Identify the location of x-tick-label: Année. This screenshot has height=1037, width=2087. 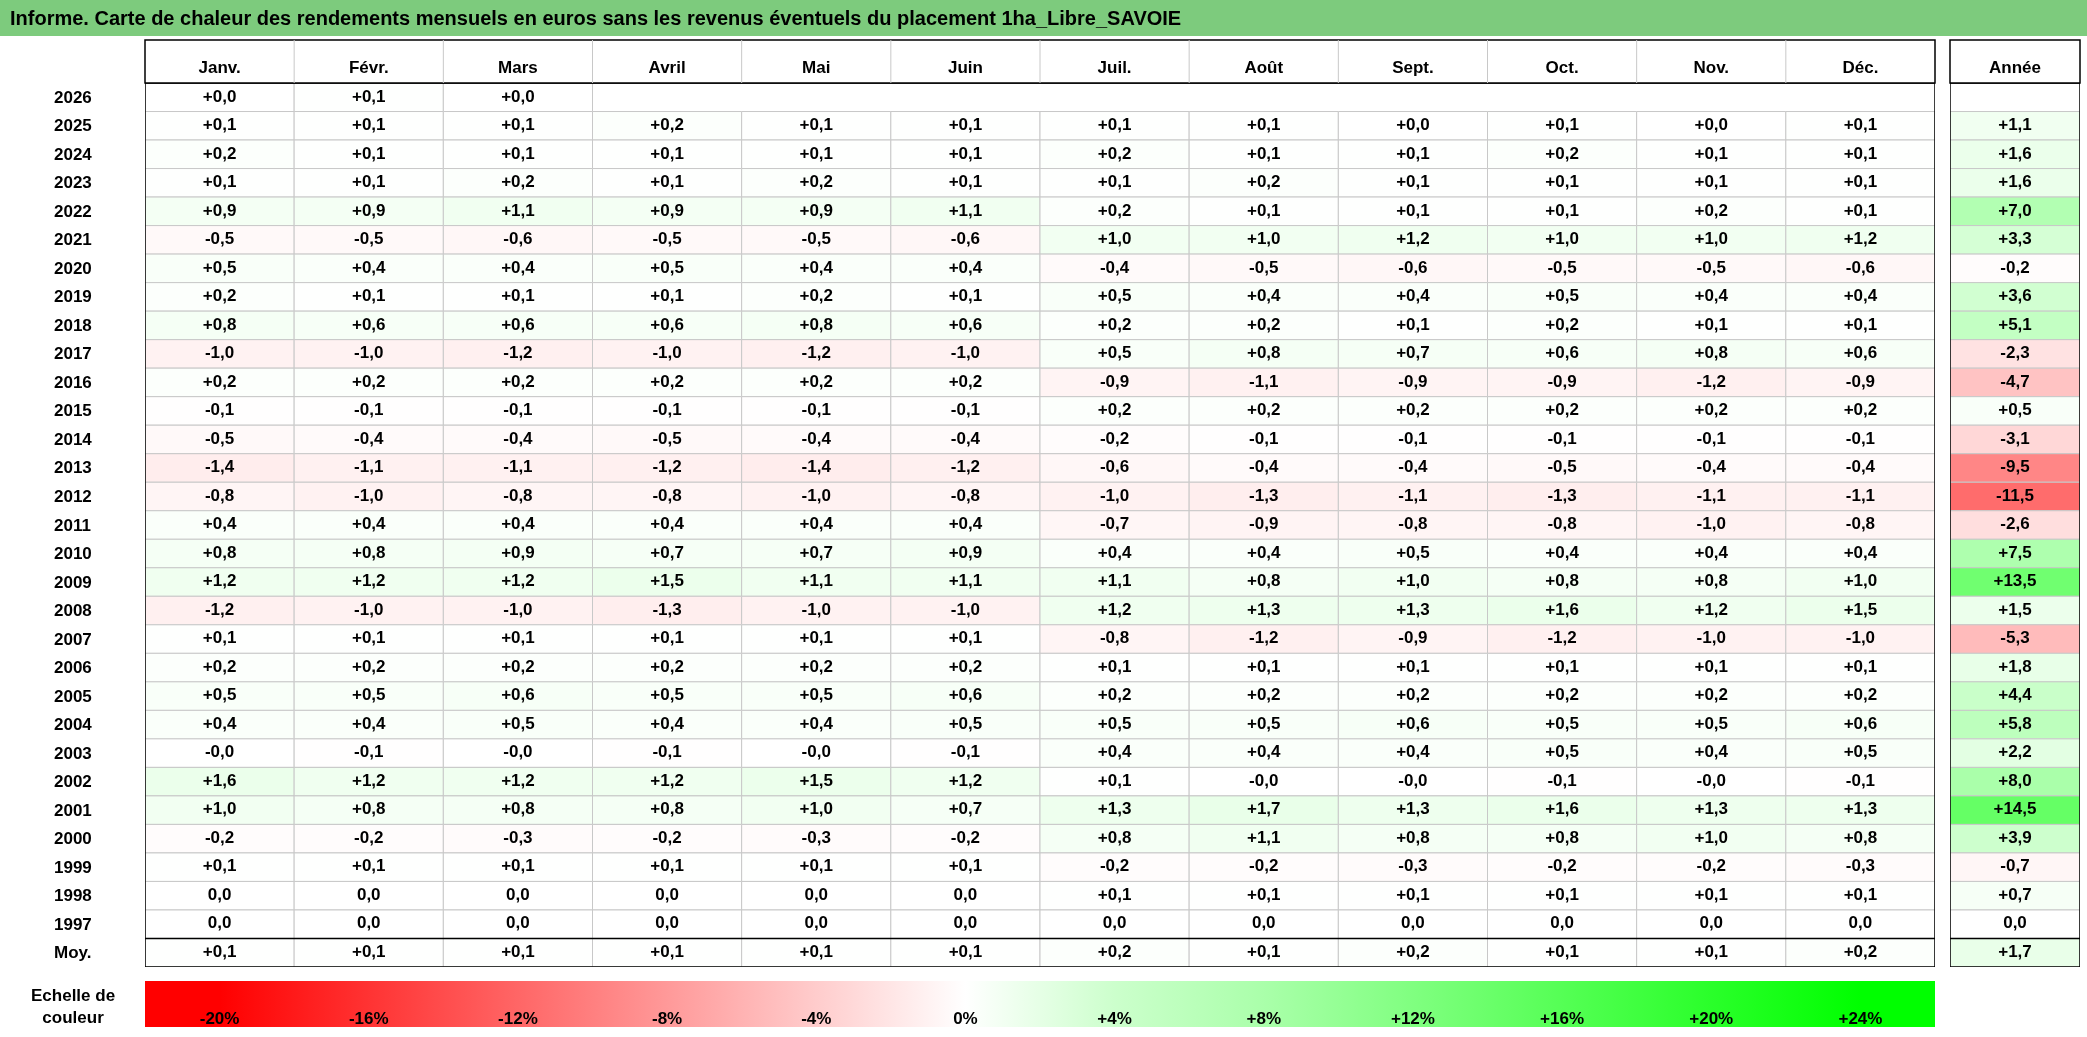
(2015, 67).